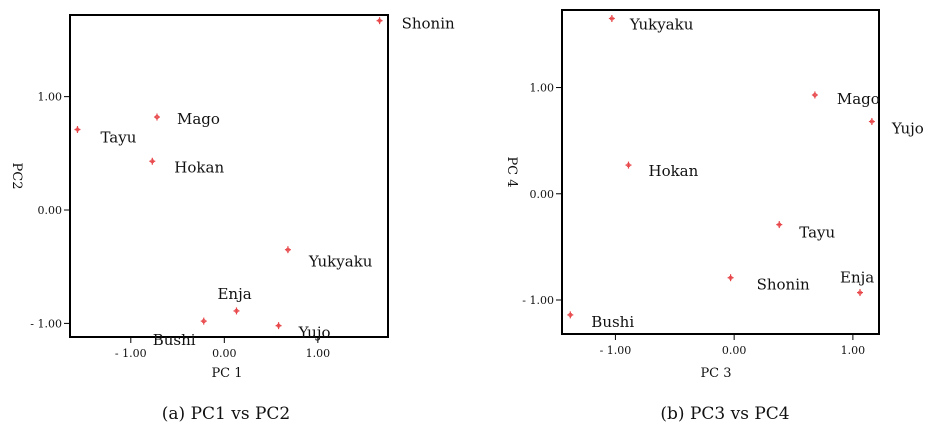 The width and height of the screenshot is (927, 434). What do you see at coordinates (511, 171) in the screenshot?
I see `y-axis-title: PC 4` at bounding box center [511, 171].